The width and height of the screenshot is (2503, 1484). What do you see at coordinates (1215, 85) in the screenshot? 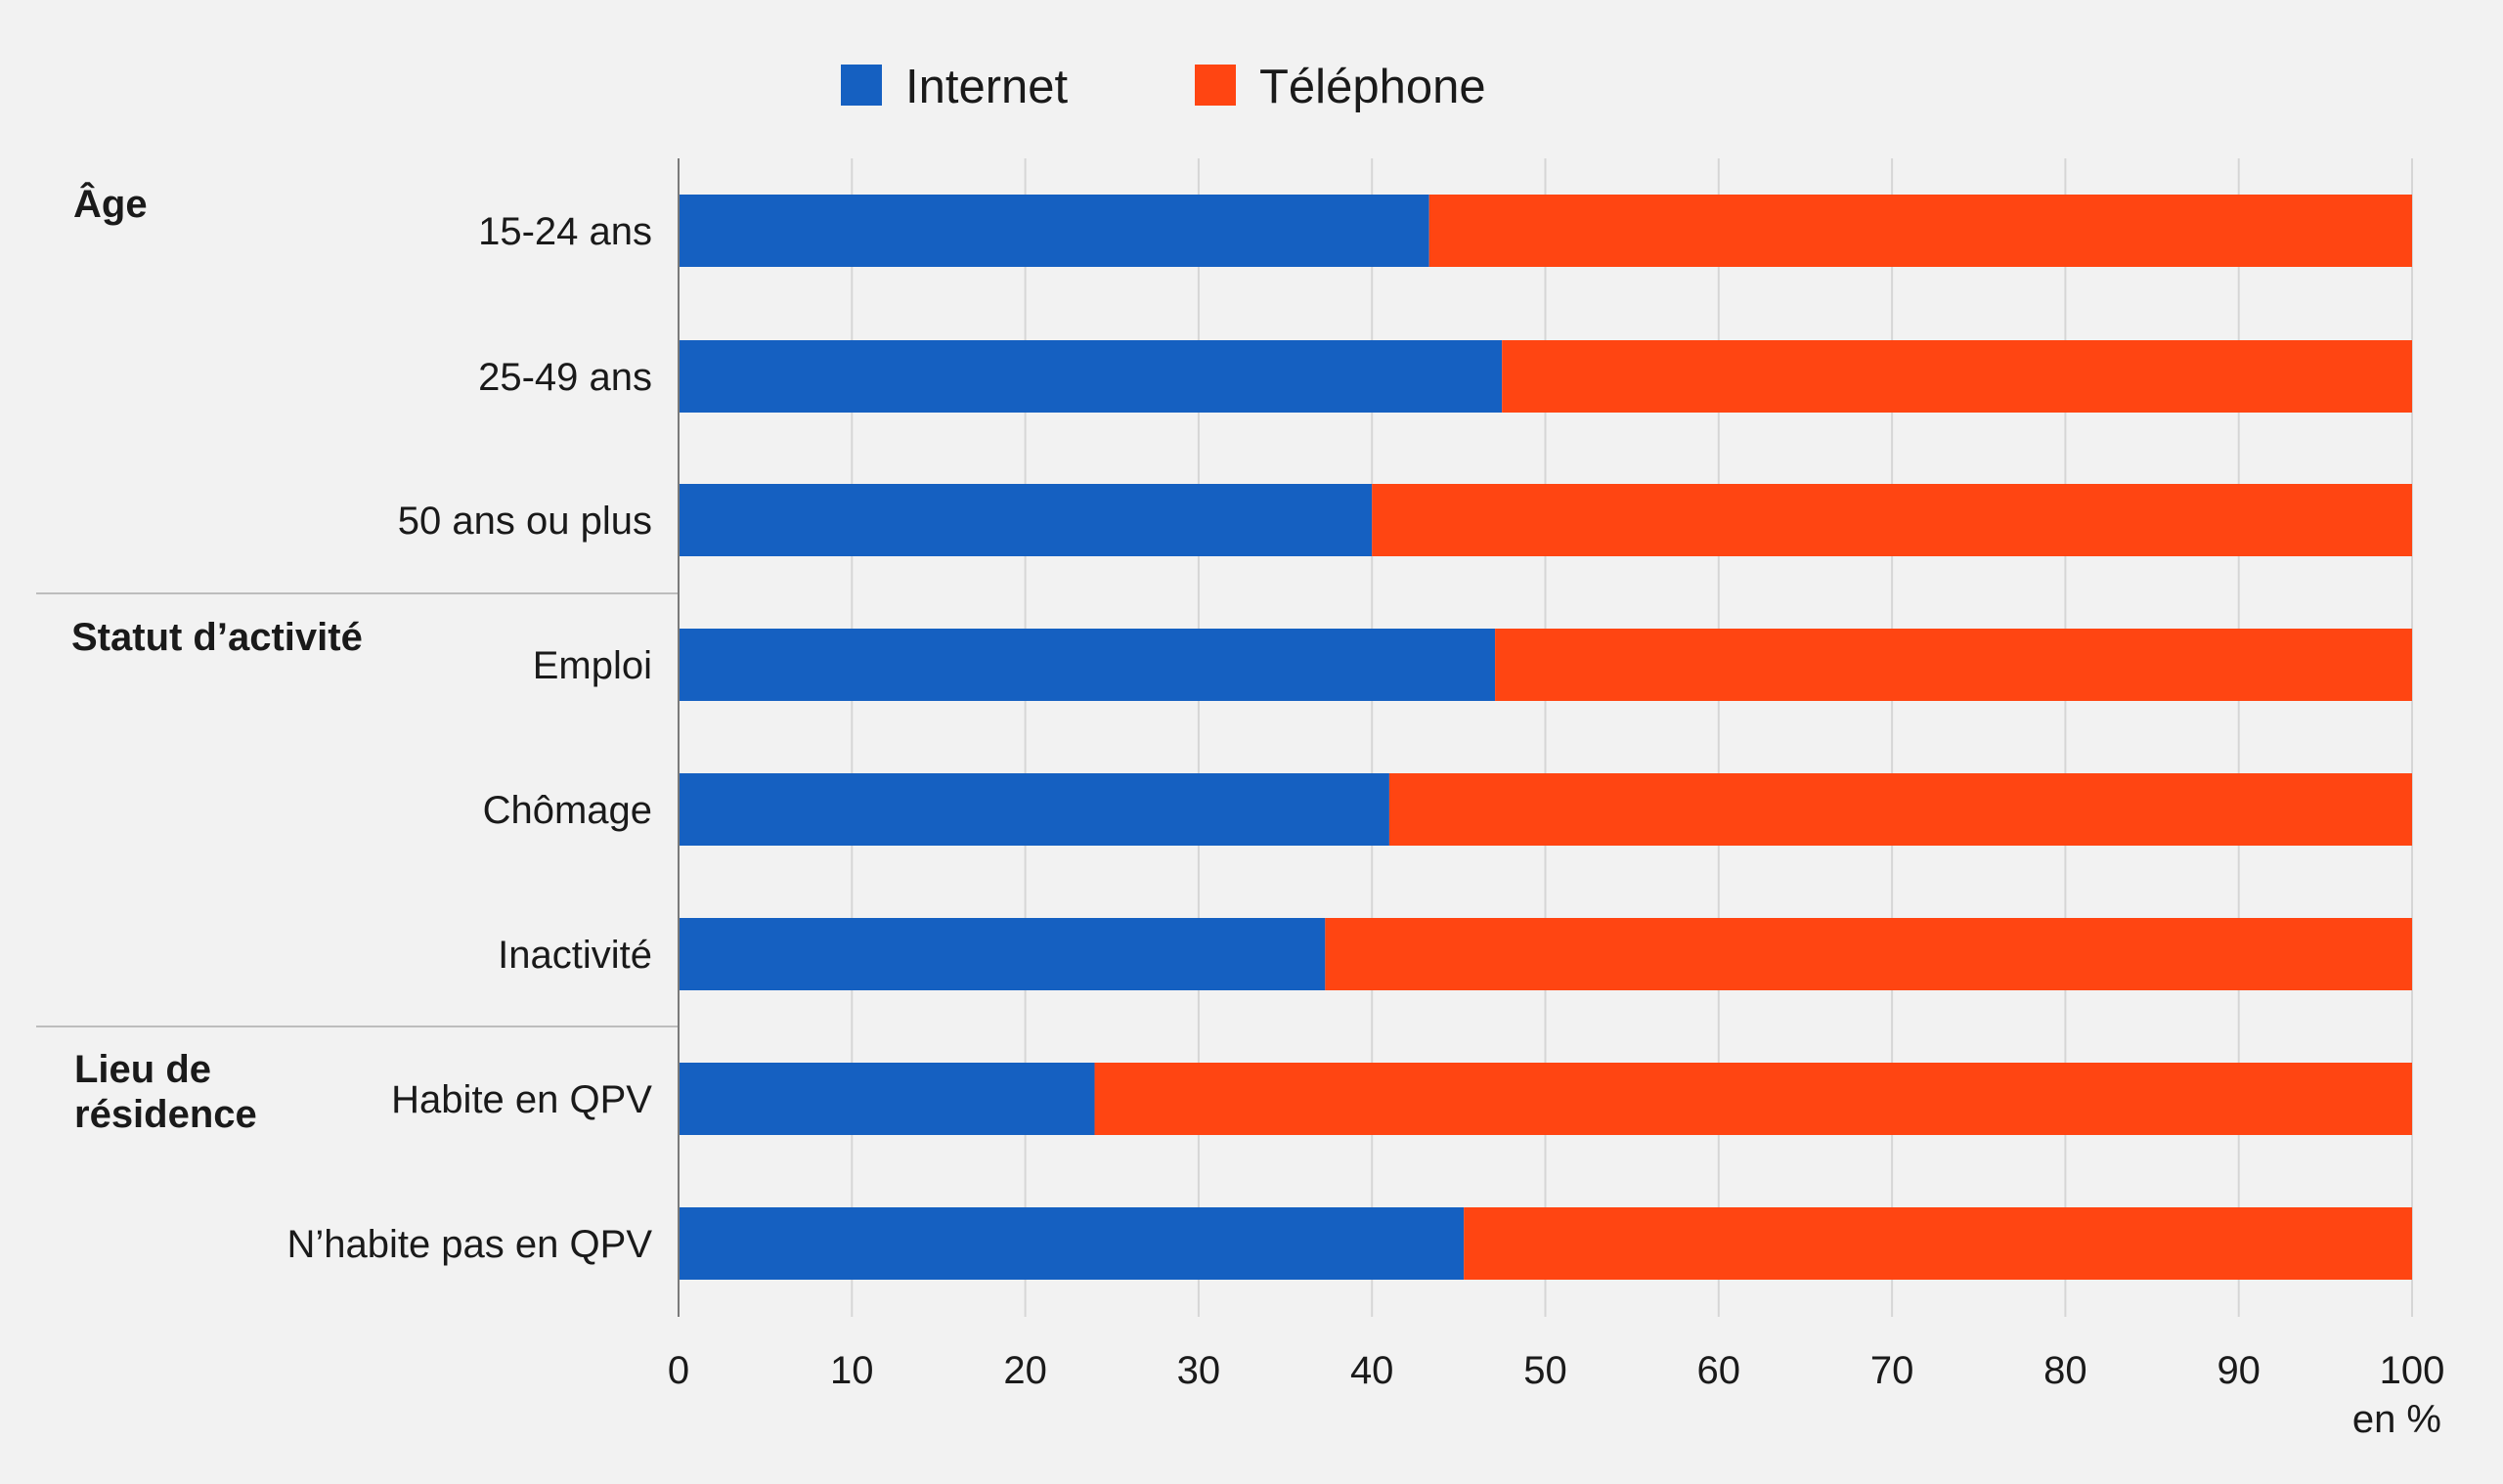
I see `legend-swatch-telephone` at bounding box center [1215, 85].